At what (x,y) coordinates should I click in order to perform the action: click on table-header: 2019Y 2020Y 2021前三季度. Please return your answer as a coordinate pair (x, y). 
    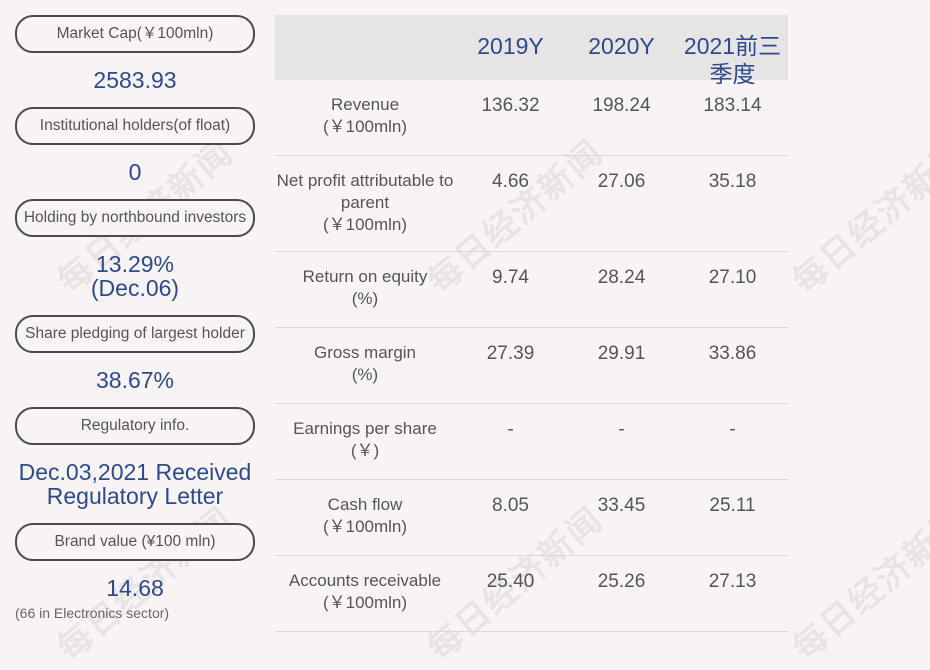
    Looking at the image, I should click on (531, 51).